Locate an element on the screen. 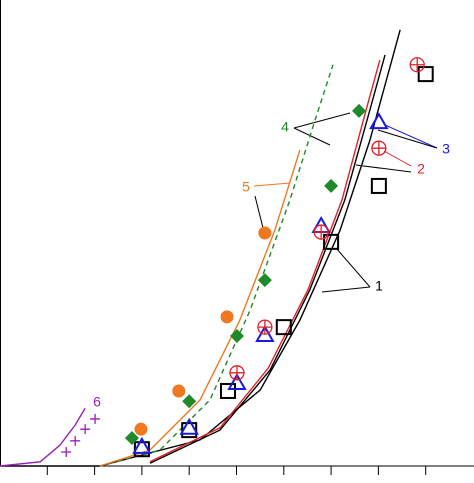 This screenshot has height=483, width=474. curve-label: 4 is located at coordinates (285, 127).